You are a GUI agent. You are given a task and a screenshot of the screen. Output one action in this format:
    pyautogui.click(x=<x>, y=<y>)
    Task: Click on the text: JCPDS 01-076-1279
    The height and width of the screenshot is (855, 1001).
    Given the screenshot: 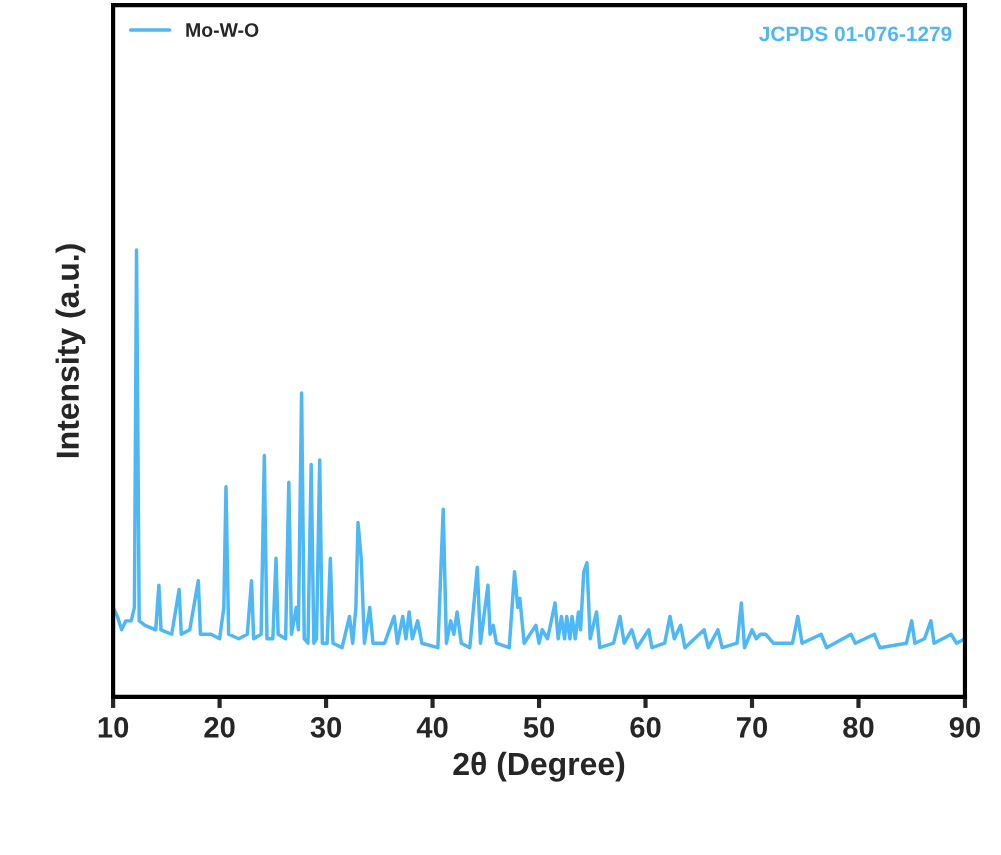 What is the action you would take?
    pyautogui.click(x=855, y=34)
    